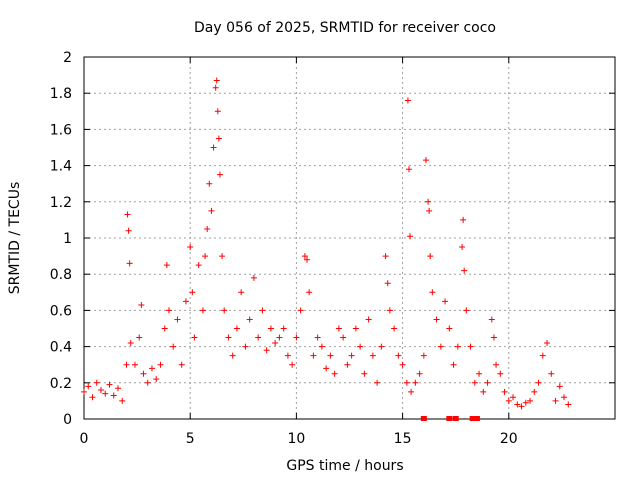 The height and width of the screenshot is (480, 640). What do you see at coordinates (15, 238) in the screenshot?
I see `y-axis-label: SRMTID / TECUs` at bounding box center [15, 238].